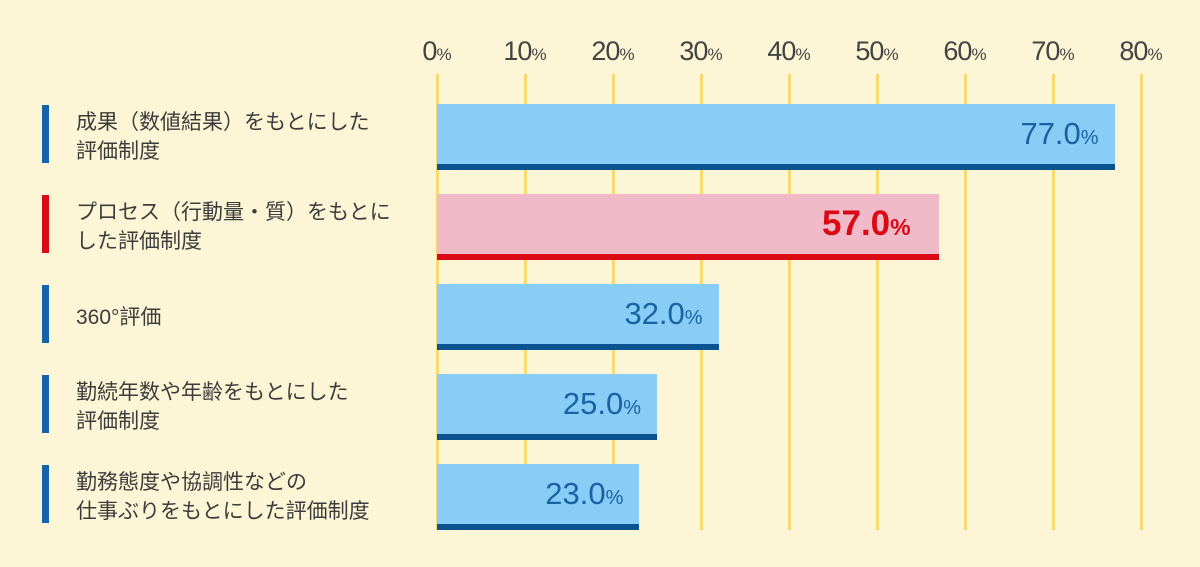 This screenshot has width=1200, height=567. What do you see at coordinates (223, 511) in the screenshot?
I see `category-label-line: 仕事ぶりをもとにした評価制度` at bounding box center [223, 511].